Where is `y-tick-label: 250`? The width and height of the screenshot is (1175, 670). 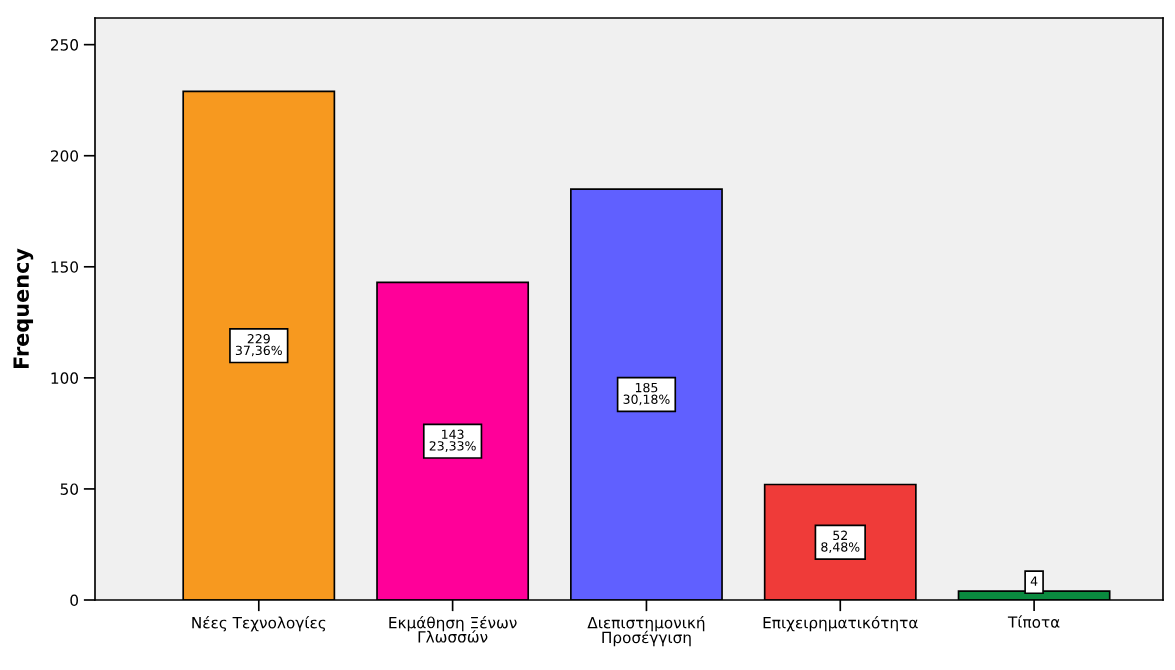
y-tick-label: 250 is located at coordinates (64, 45).